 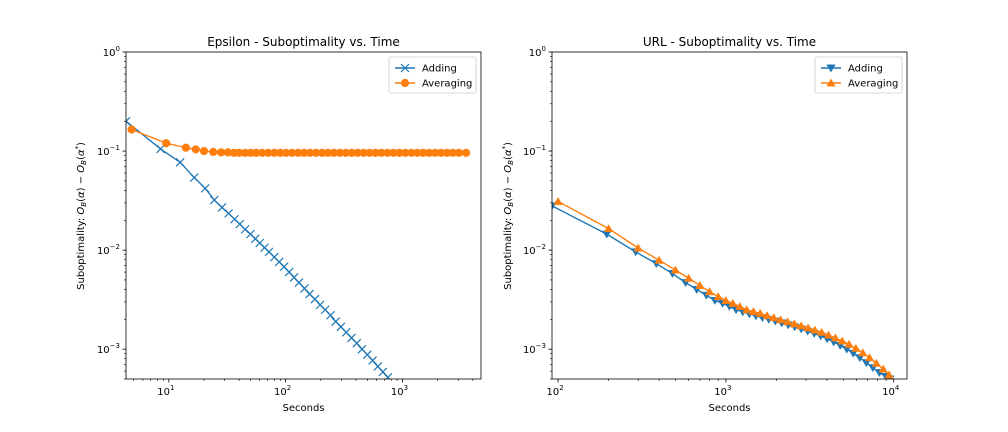 I want to click on plot-area, so click(x=723, y=287).